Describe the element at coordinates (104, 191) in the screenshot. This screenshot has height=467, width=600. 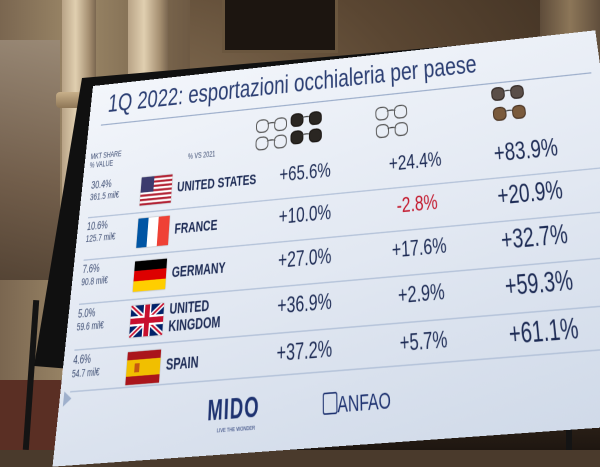
I see `market-share: 30.4% 361.5 mil€` at that location.